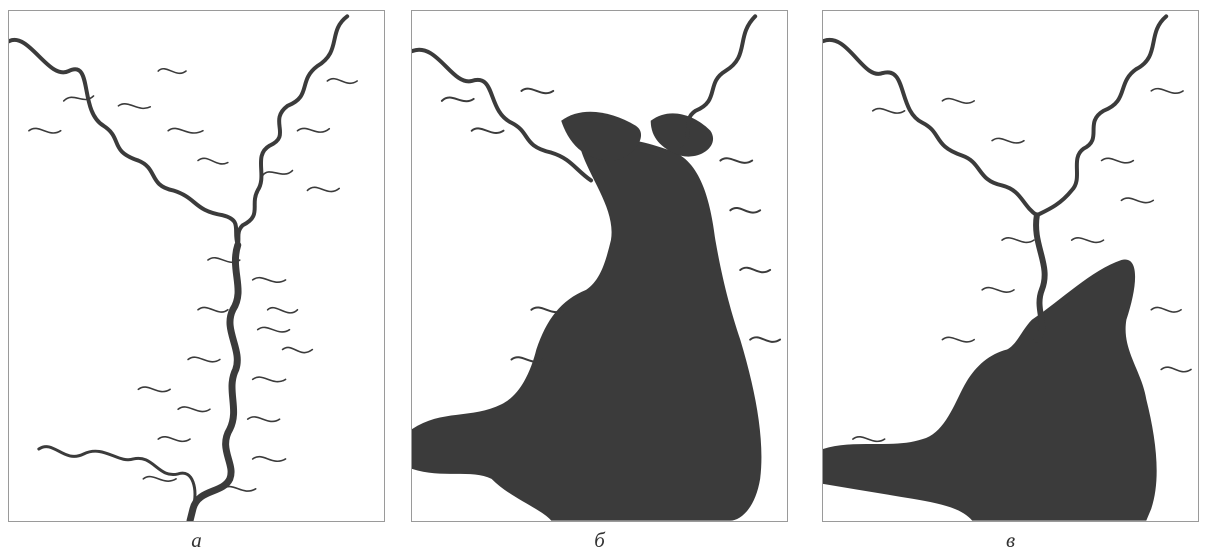 This screenshot has height=555, width=1208. Describe the element at coordinates (599, 540) in the screenshot. I see `panel-caption-b: б` at that location.